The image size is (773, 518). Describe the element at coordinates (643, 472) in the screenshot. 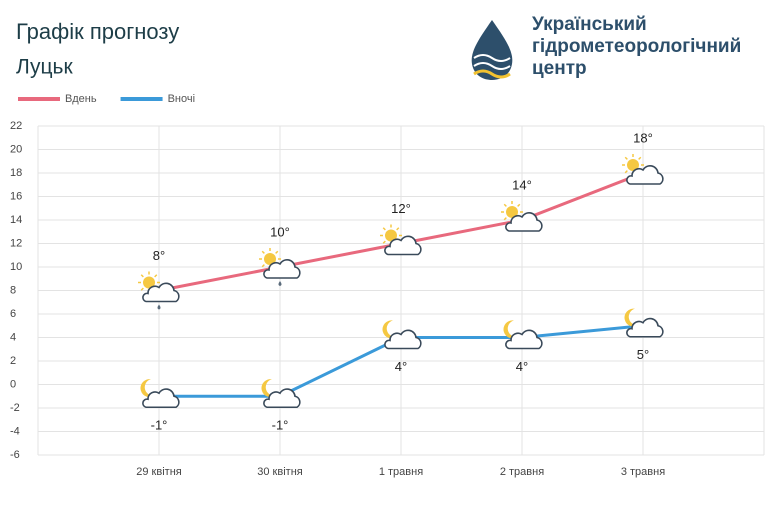

I see `x-tick-label: 3 травня` at that location.